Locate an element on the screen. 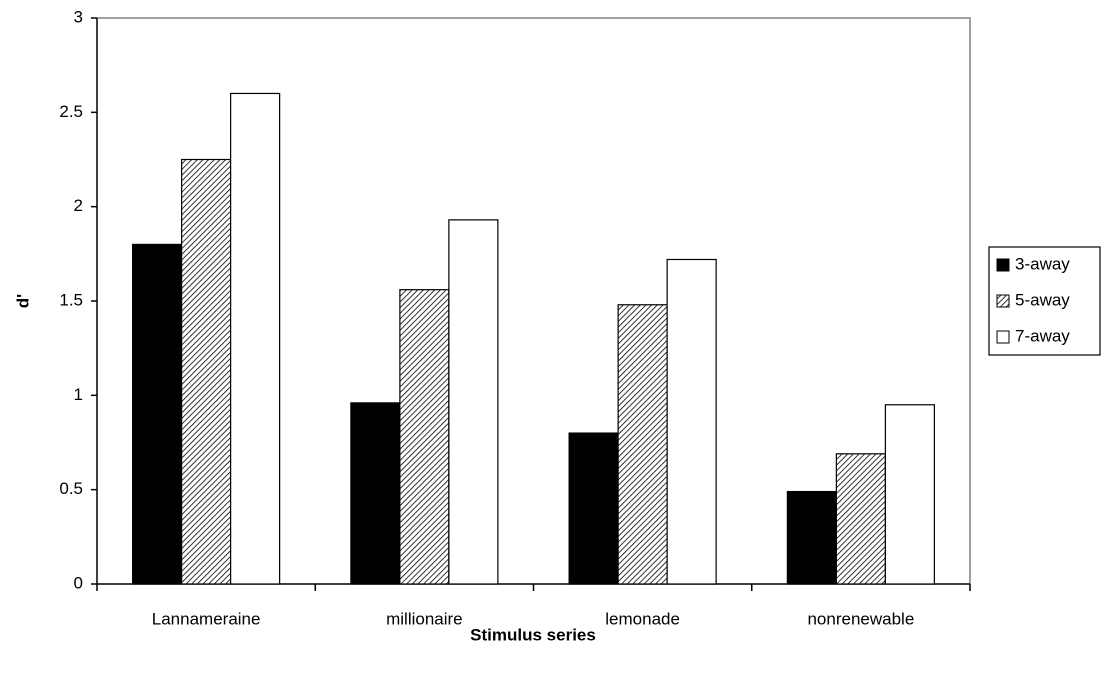 Image resolution: width=1101 pixels, height=675 pixels. y-tick-label: 1 is located at coordinates (78, 394).